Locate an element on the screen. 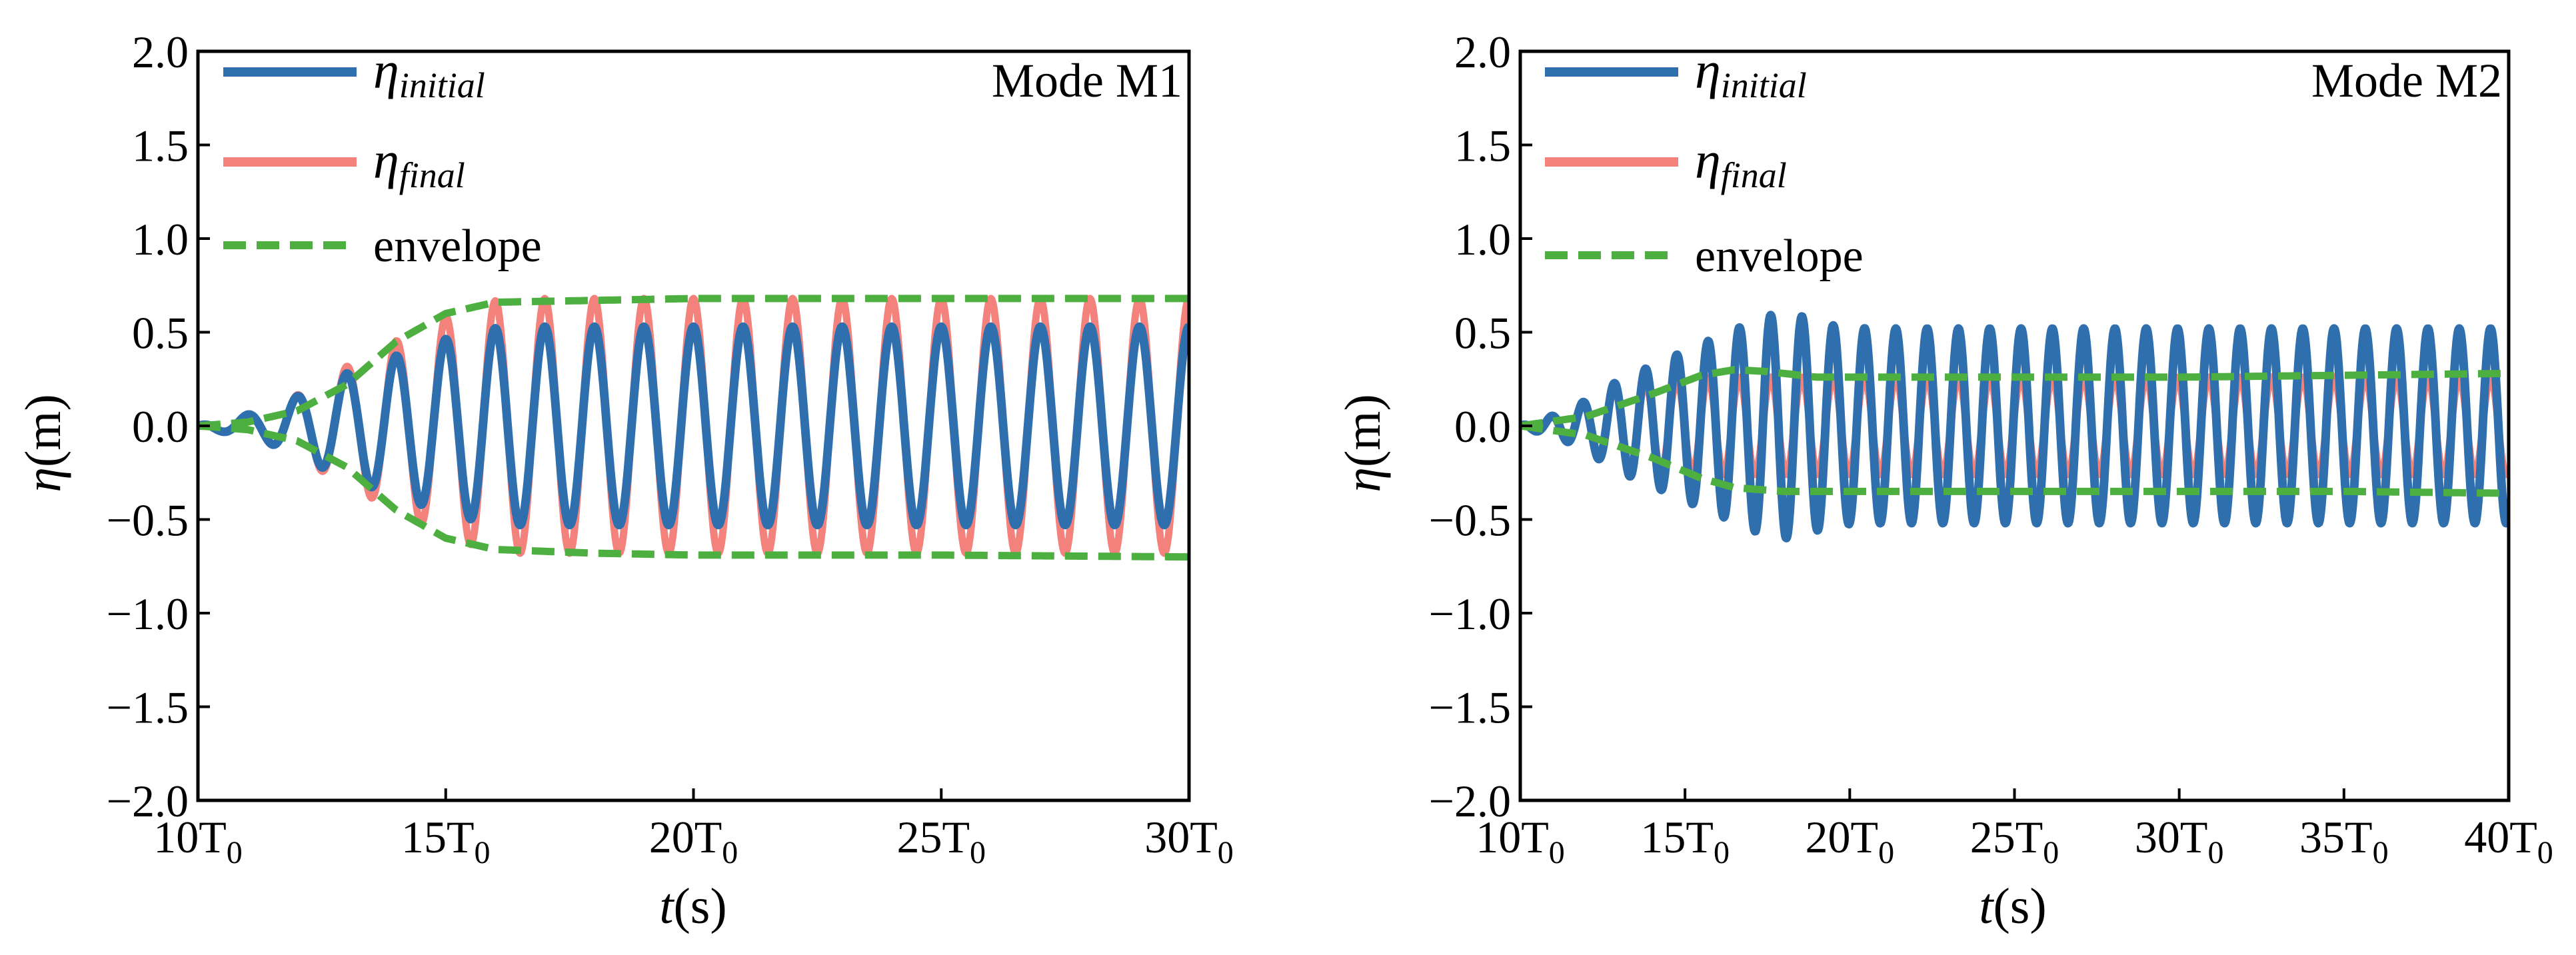 The height and width of the screenshot is (955, 2576). y-ticks-m1: 2.0 1.5 1.0 0.5 0.0 −0.5 −1.0 −1.5 −2.0 is located at coordinates (159, 426).